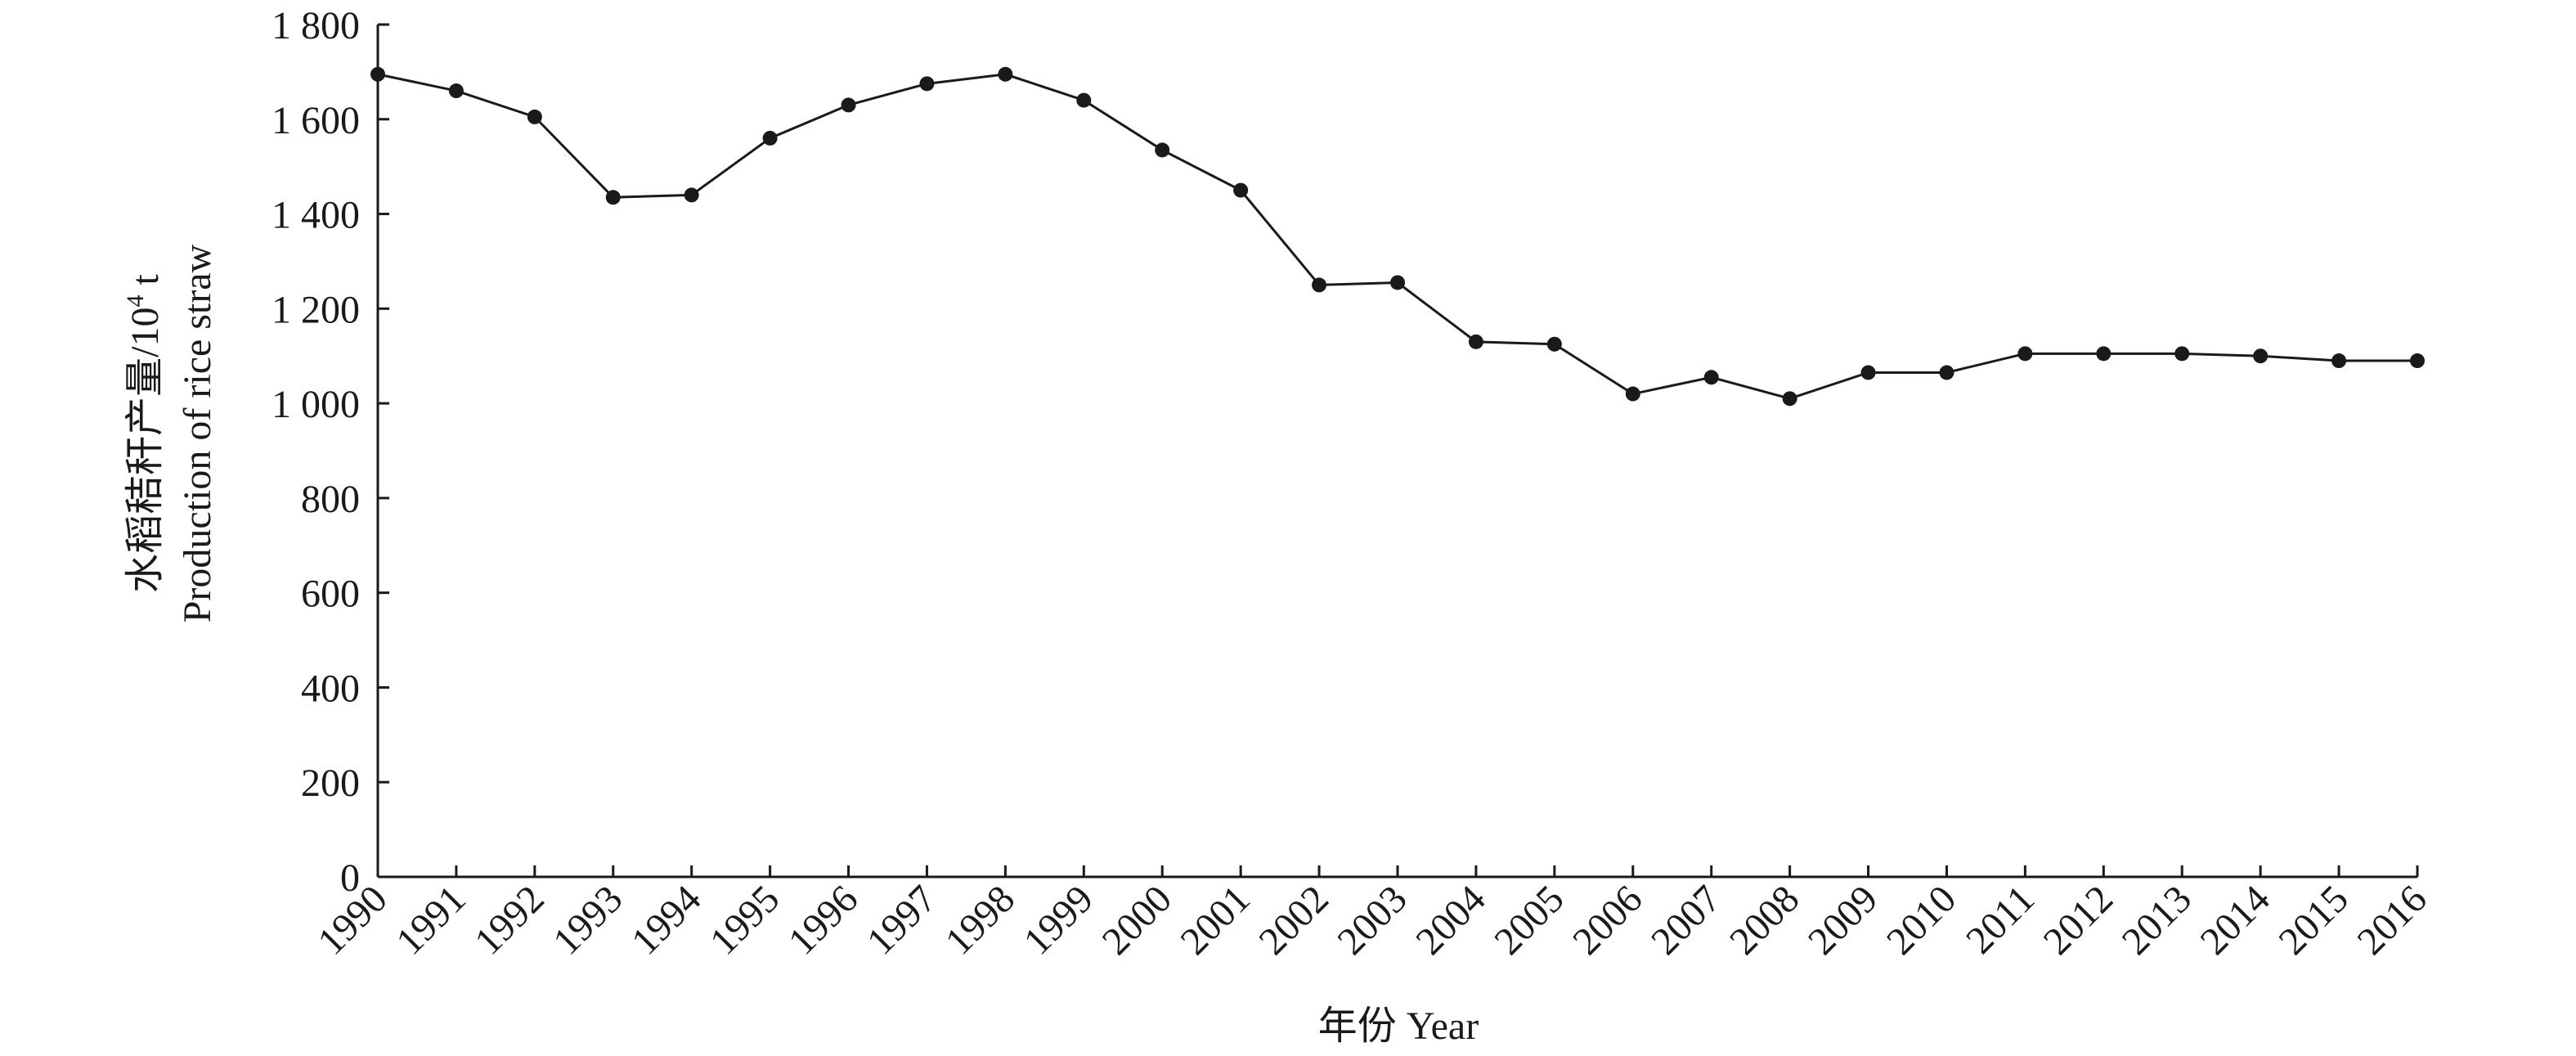 The width and height of the screenshot is (2576, 1056). Describe the element at coordinates (745, 920) in the screenshot. I see `x-tick-label: 1995` at that location.